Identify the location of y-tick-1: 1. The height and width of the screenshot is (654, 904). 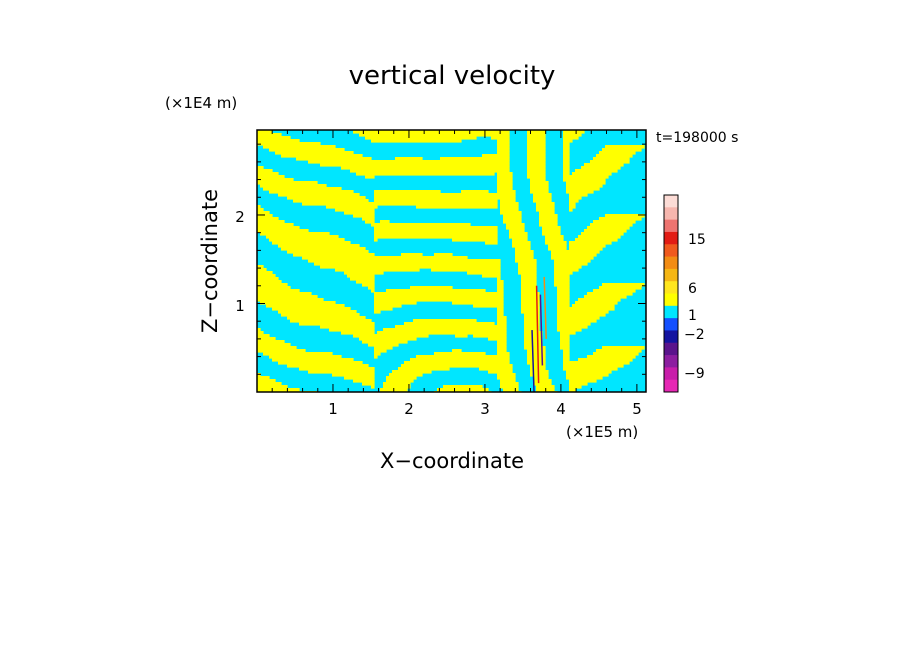
(240, 306).